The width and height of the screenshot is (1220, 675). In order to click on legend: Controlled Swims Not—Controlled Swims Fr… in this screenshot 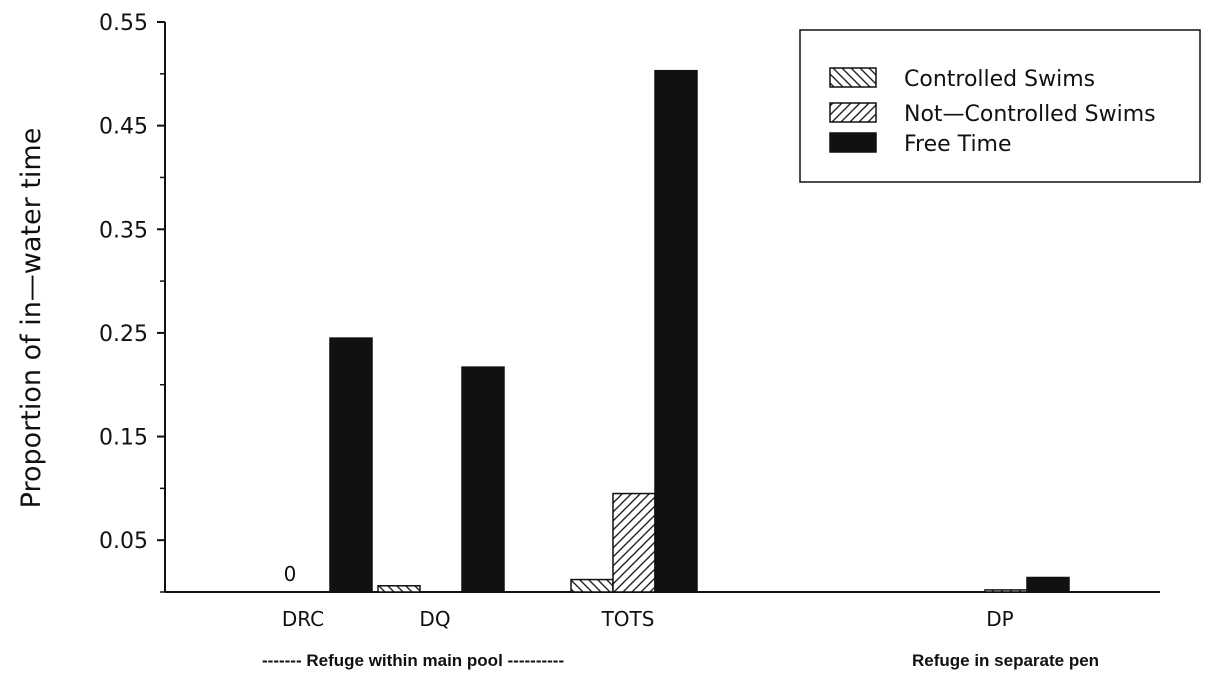, I will do `click(1000, 106)`.